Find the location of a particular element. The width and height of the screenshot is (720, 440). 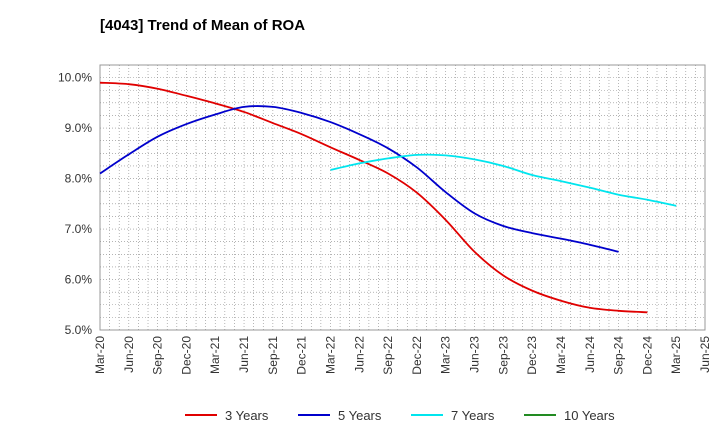

x-tick-label: Dec-23 is located at coordinates (532, 355).